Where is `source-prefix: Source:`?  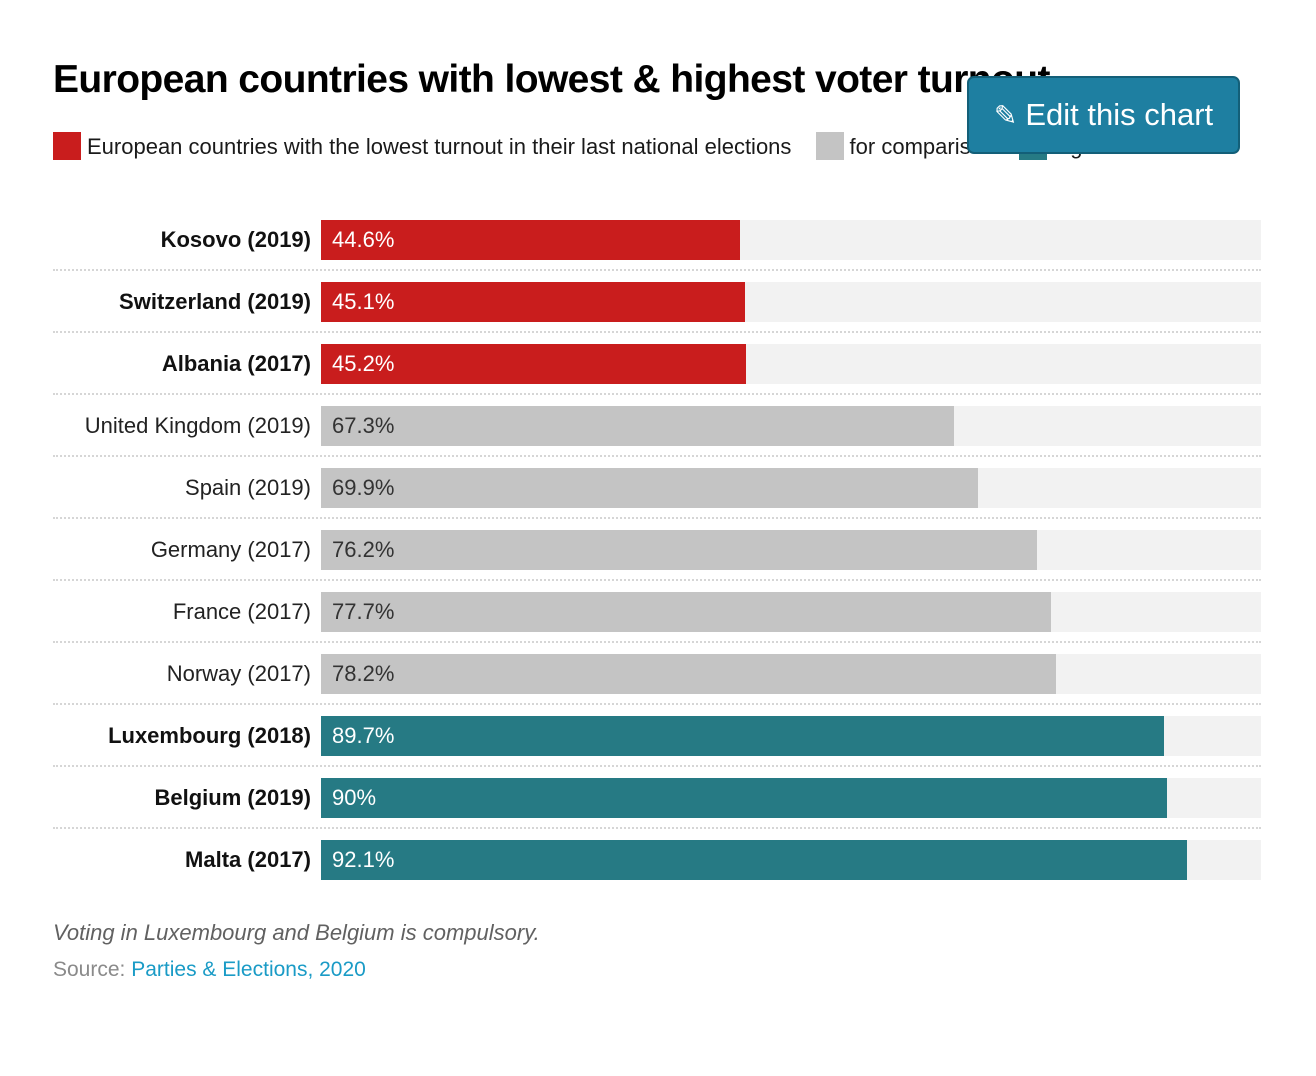
source-prefix: Source: is located at coordinates (92, 969).